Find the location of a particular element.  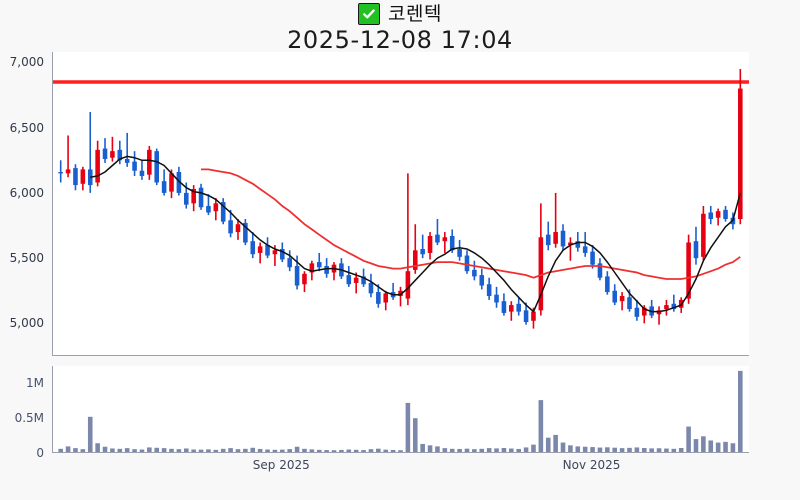

price-tick-label: 5,500 is located at coordinates (26, 258).